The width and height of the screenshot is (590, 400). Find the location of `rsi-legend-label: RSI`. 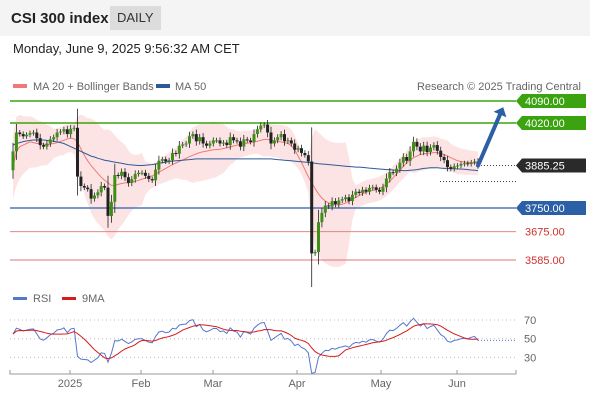

rsi-legend-label: RSI is located at coordinates (42, 299).